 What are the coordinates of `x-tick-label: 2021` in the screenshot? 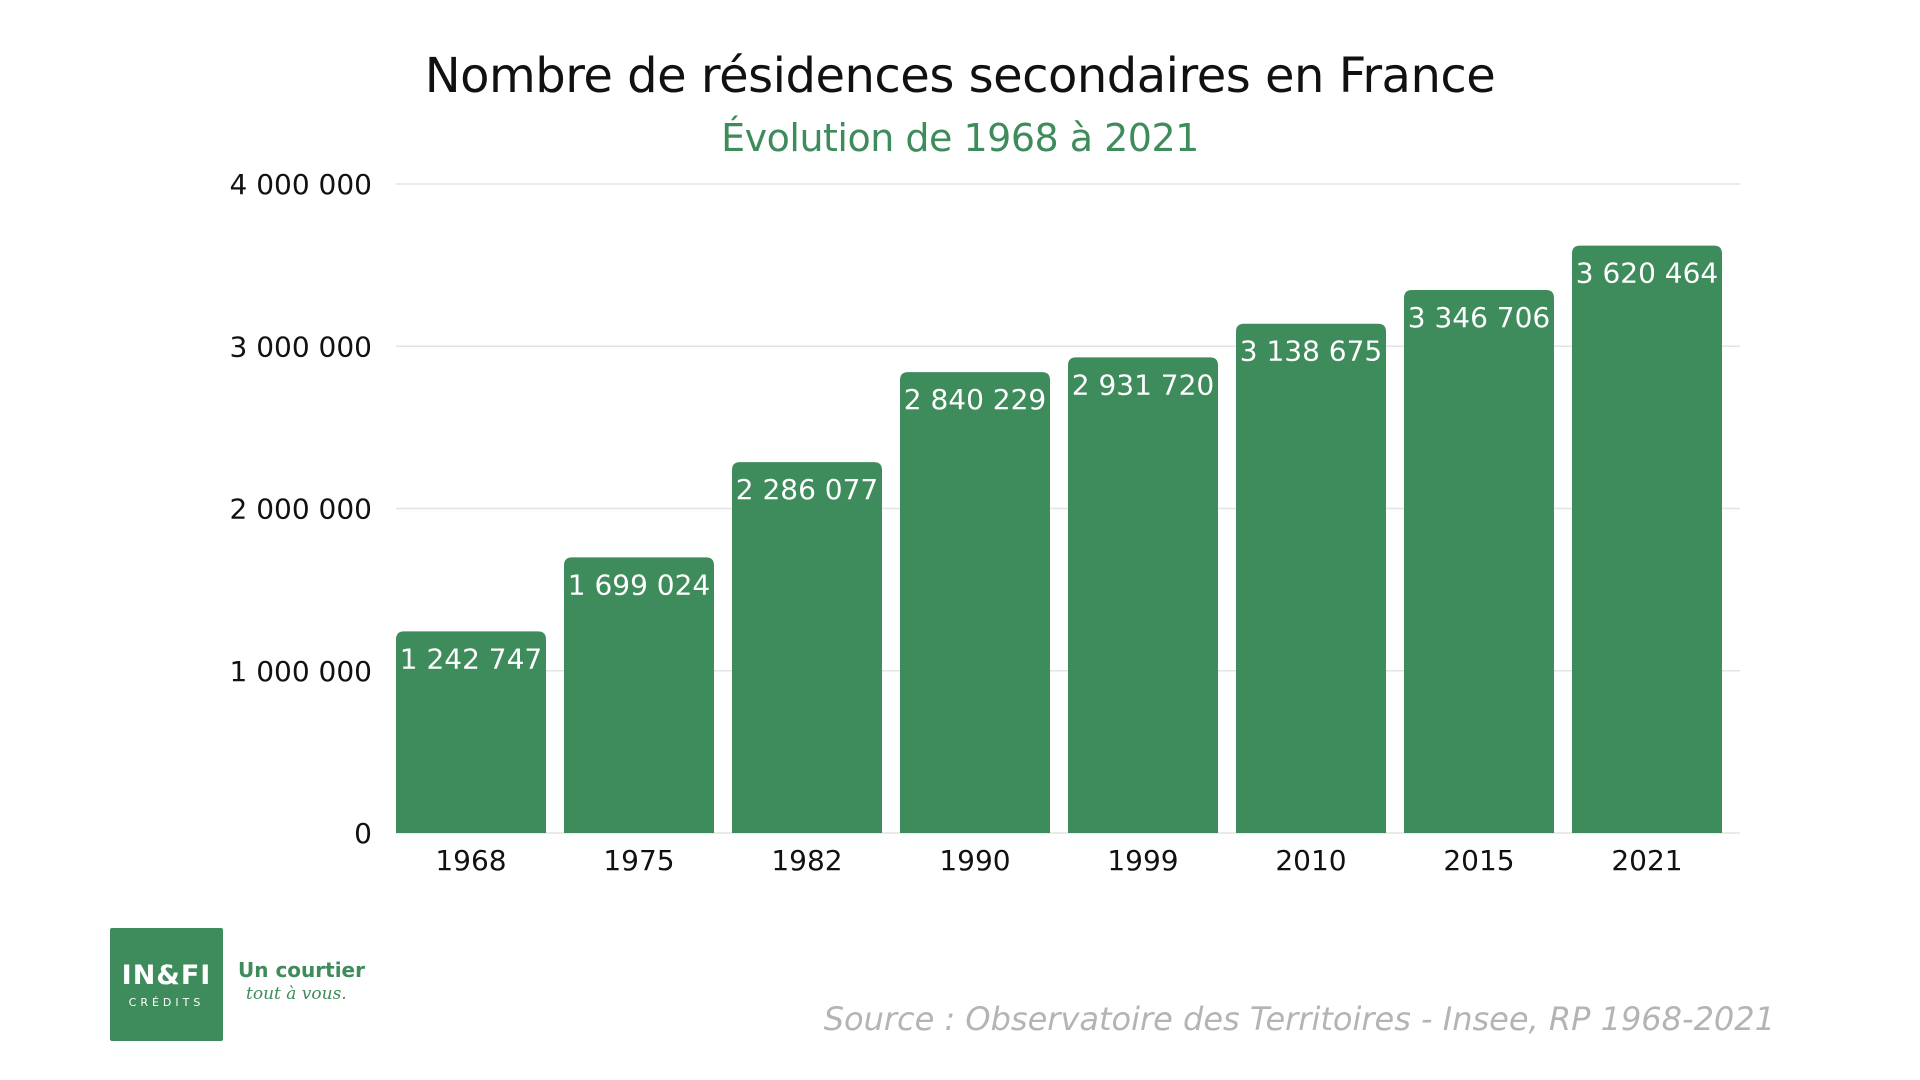 It's located at (1646, 860).